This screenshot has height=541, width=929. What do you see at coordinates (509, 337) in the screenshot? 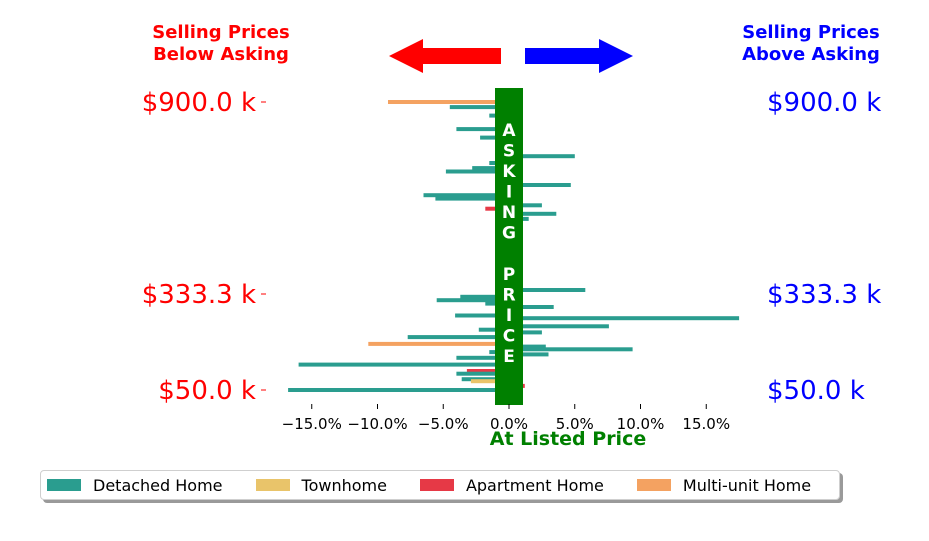
I see `asking-band-letter: C` at bounding box center [509, 337].